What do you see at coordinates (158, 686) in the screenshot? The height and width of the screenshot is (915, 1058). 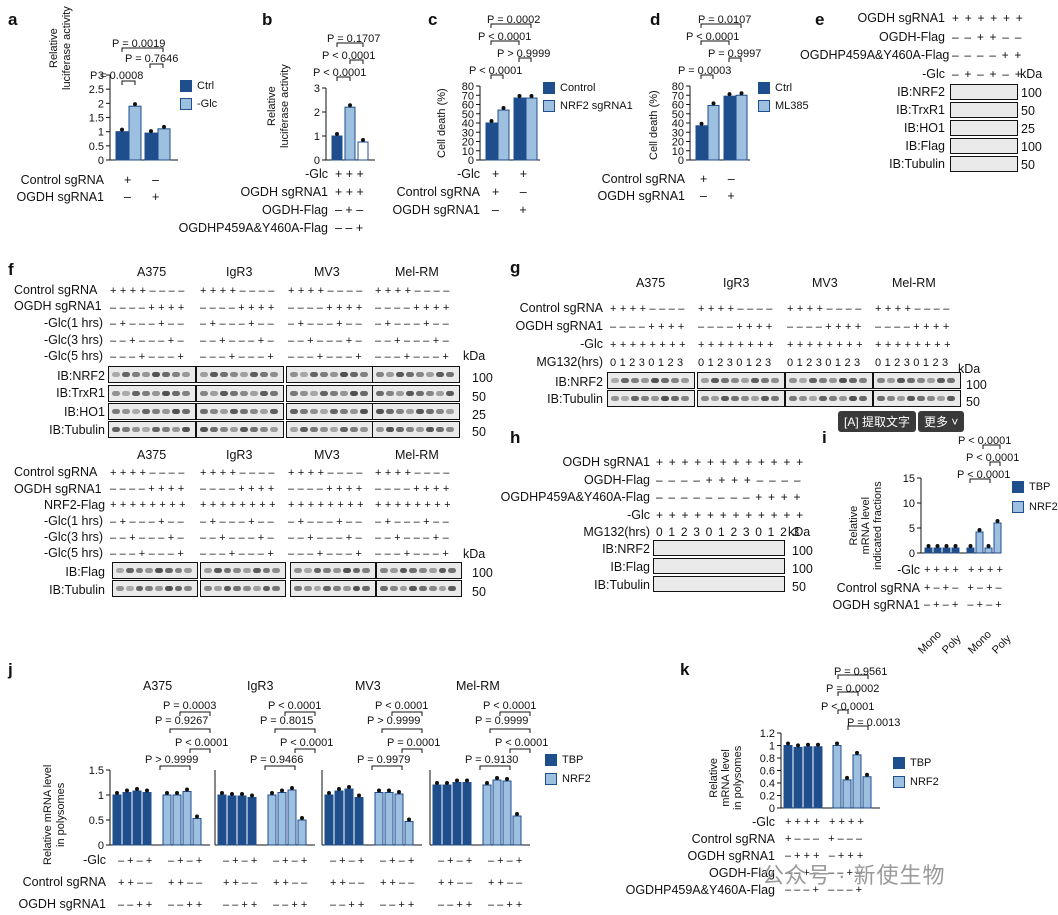 I see `j-cell-1: A375` at bounding box center [158, 686].